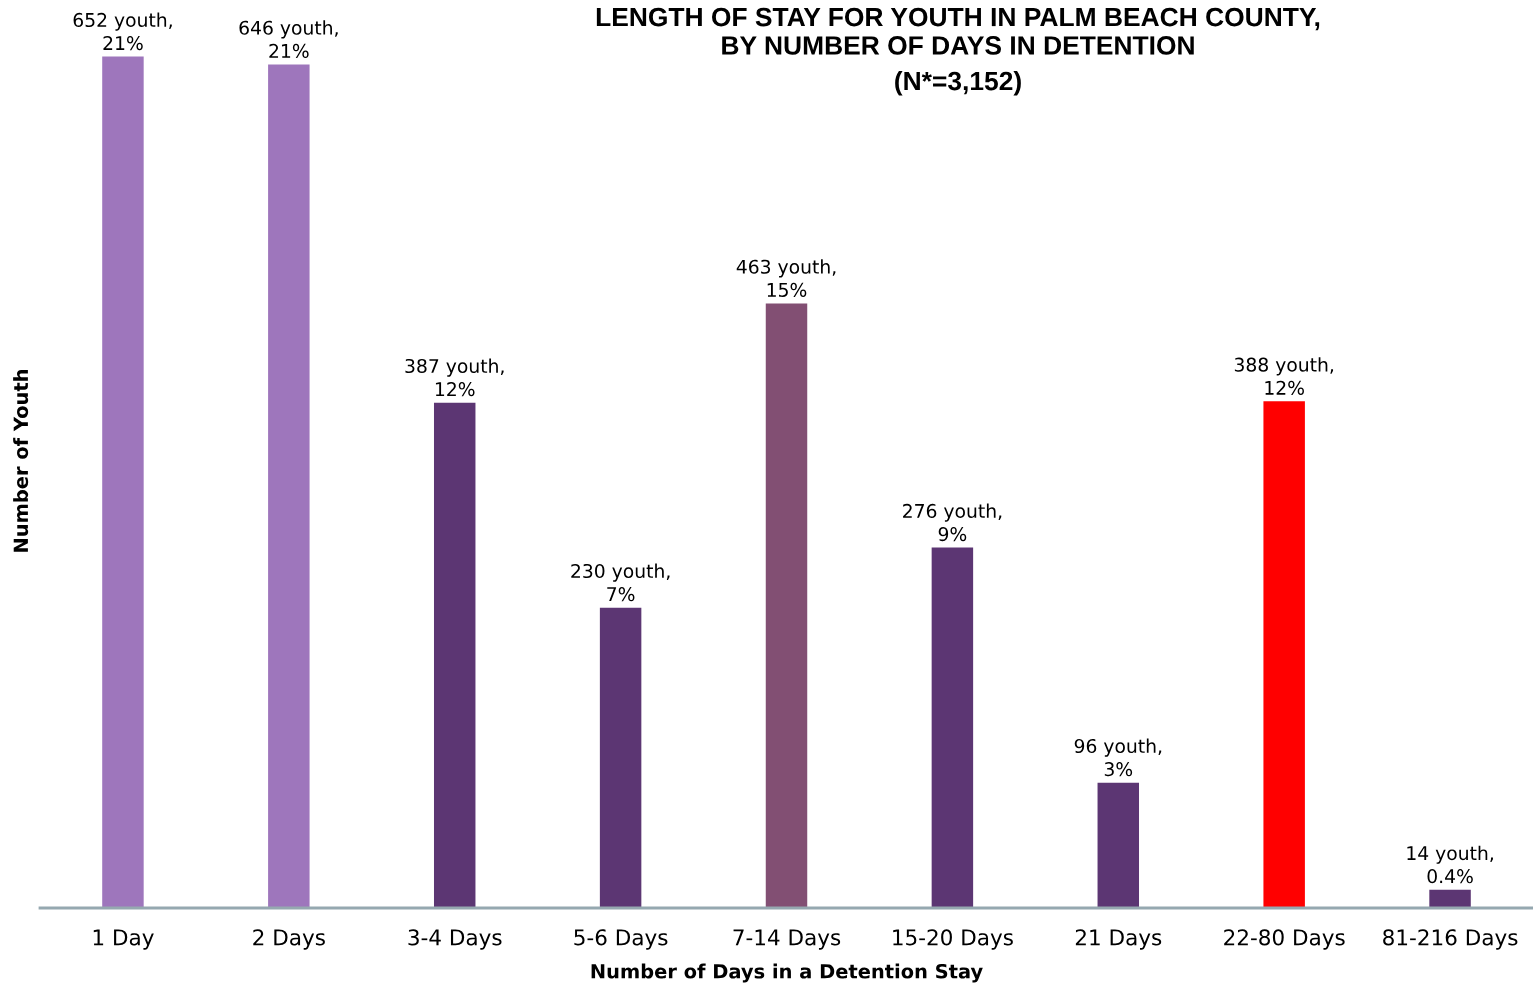 The height and width of the screenshot is (990, 1533). Describe the element at coordinates (958, 31) in the screenshot. I see `chart-title: LENGTH OF STAY FOR YOUTH IN PALM BEACH COUNTY, BY NUMBER OF DAYS IN DETENTION` at that location.